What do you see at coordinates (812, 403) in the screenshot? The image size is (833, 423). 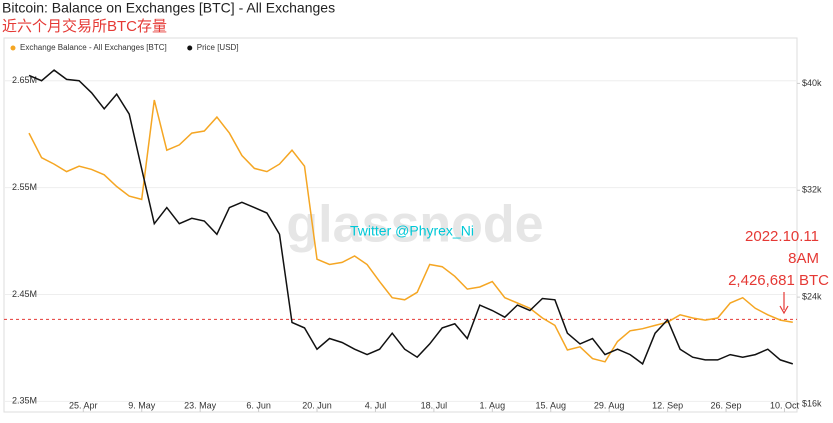 I see `y2-tick-label: $16k` at bounding box center [812, 403].